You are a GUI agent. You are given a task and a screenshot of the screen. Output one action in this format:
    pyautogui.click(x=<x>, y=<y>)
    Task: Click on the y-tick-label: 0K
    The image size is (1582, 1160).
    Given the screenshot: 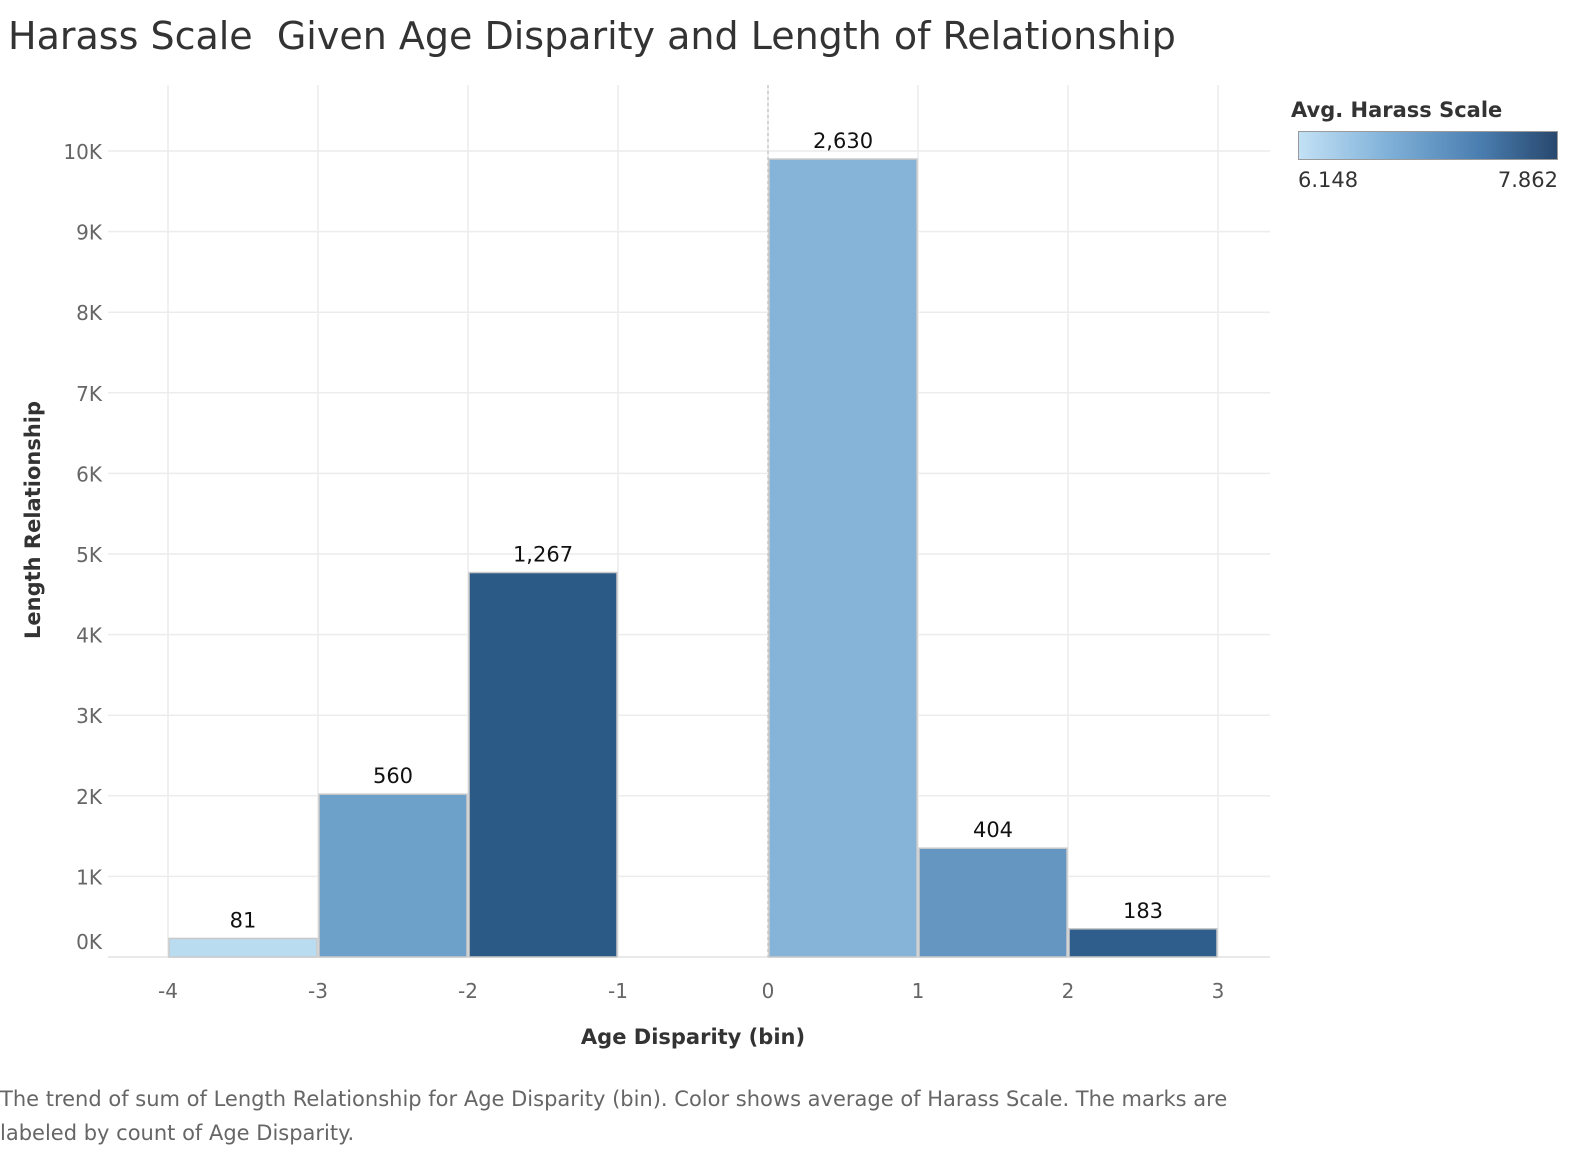 What is the action you would take?
    pyautogui.click(x=89, y=942)
    